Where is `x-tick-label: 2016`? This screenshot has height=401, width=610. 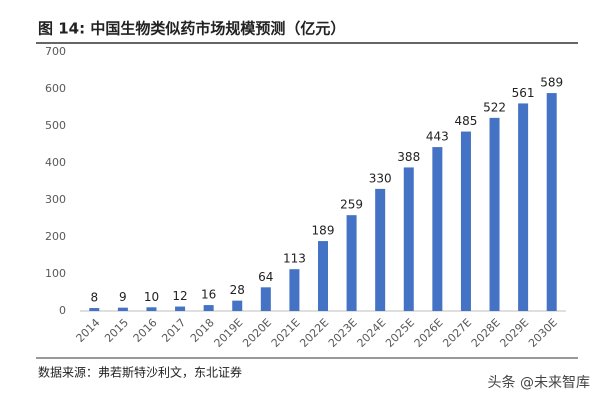 x-tick-label: 2016 is located at coordinates (145, 330).